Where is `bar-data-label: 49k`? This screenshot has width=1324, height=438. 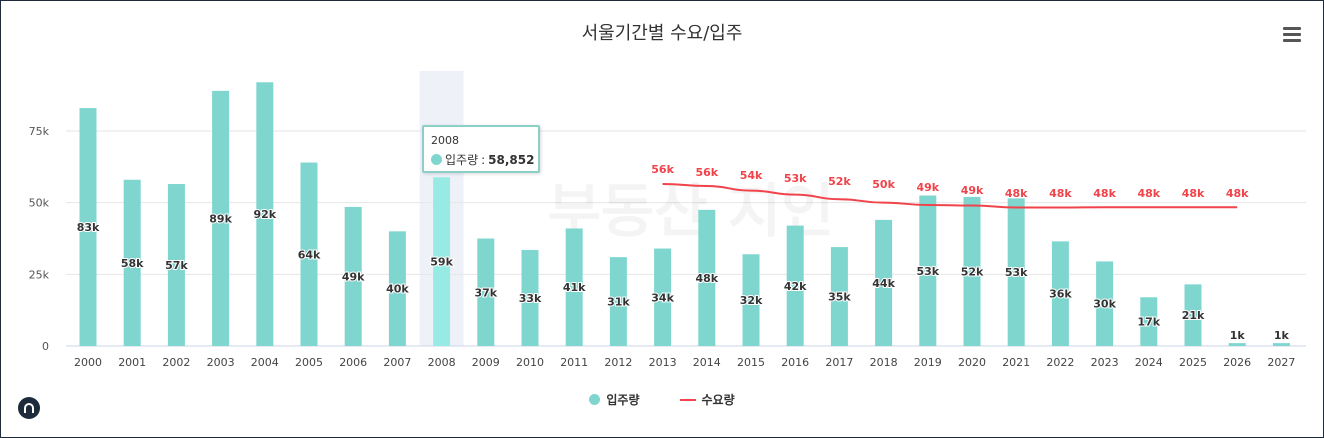 bar-data-label: 49k is located at coordinates (353, 276).